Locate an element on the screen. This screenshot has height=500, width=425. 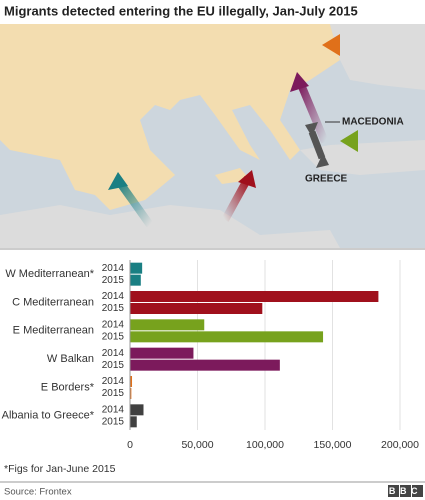
category-label: E Mediterranean is located at coordinates (53, 331).